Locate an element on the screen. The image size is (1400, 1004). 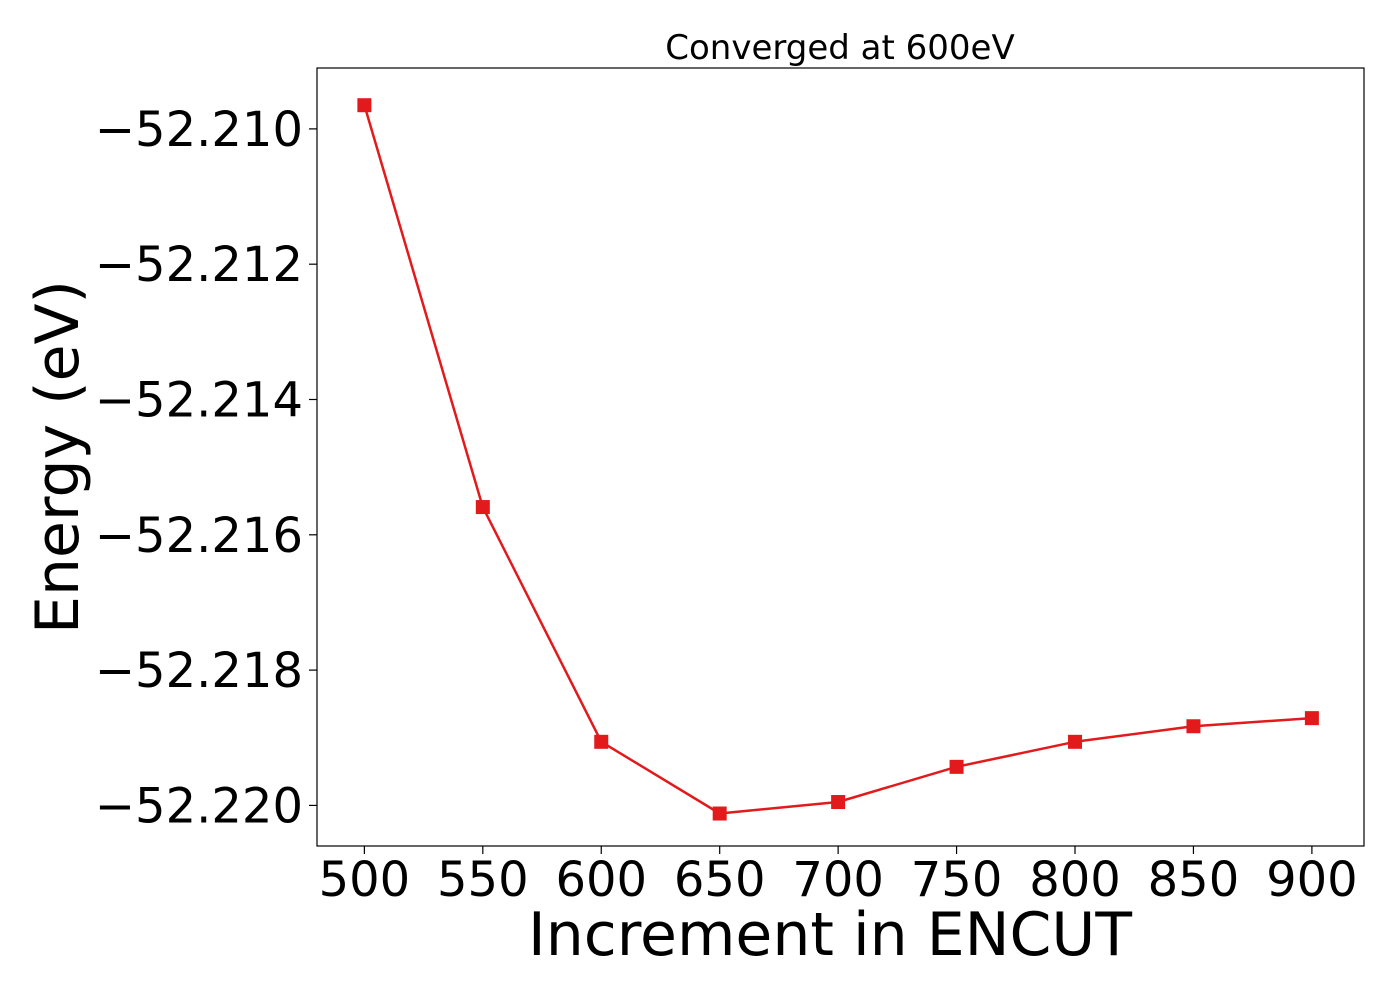
x-axis-label: Increment in ENCUT is located at coordinates (830, 935).